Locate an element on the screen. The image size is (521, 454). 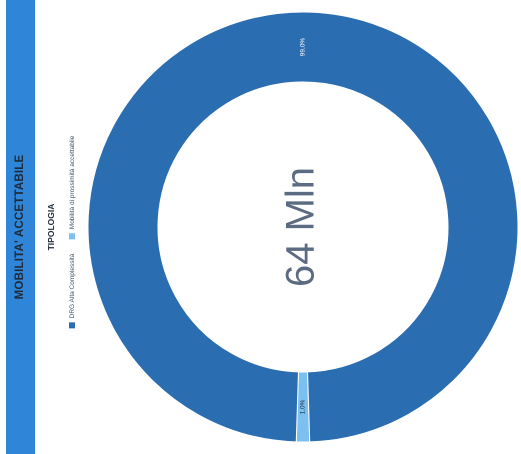
donut-center-label: 64 Mln is located at coordinates (301, 227).